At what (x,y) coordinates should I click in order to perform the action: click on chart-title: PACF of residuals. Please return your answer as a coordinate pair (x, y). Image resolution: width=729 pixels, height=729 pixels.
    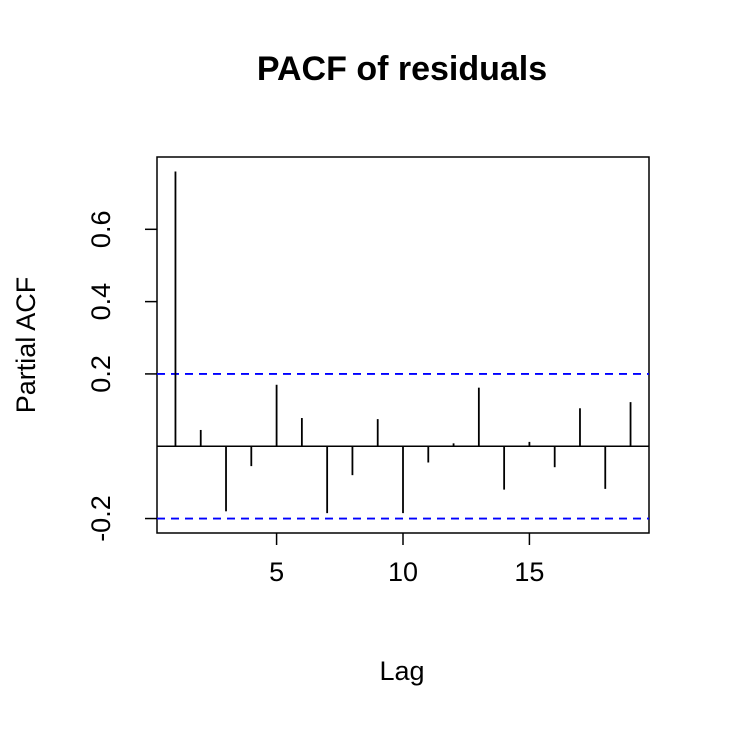
    Looking at the image, I should click on (402, 69).